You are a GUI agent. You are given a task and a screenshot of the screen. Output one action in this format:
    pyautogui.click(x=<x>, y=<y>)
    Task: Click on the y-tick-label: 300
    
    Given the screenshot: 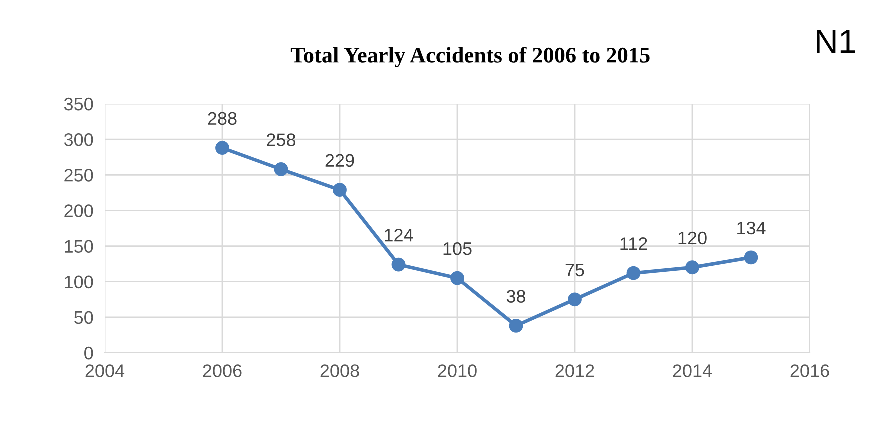 What is the action you would take?
    pyautogui.click(x=79, y=140)
    